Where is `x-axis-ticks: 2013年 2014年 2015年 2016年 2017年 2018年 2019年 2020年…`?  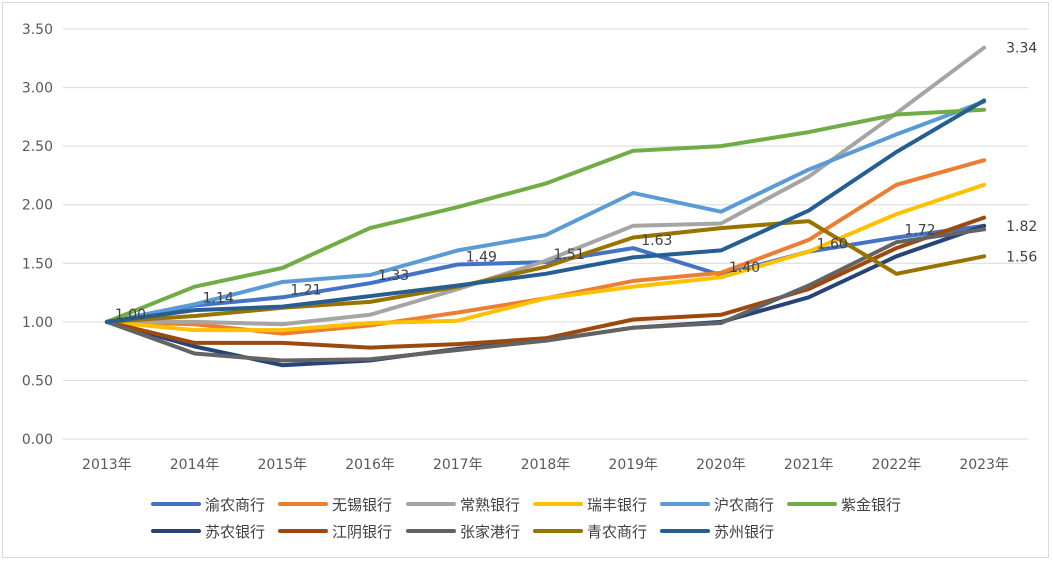
x-axis-ticks: 2013年 2014年 2015年 2016年 2017年 2018年 2019年 2020年… is located at coordinates (545, 465).